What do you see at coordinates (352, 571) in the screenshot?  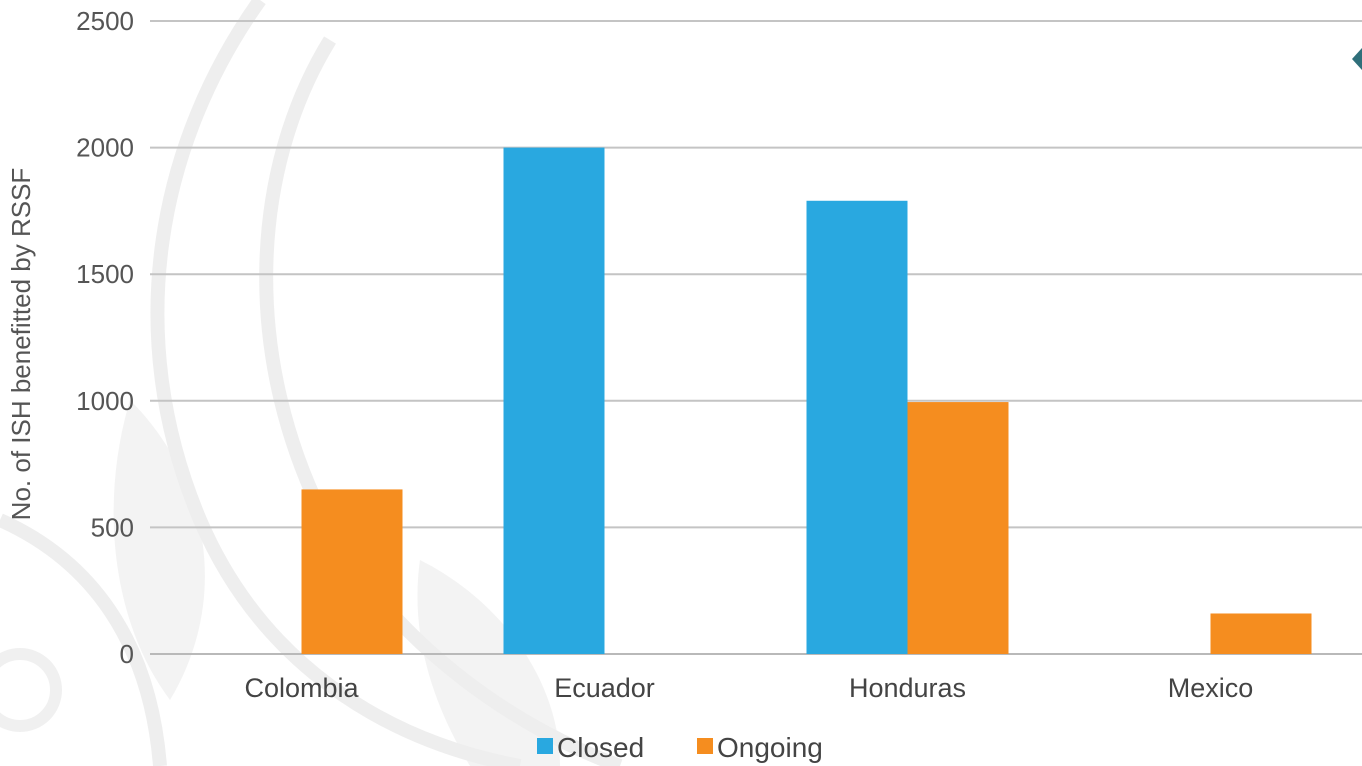 I see `bar-ongoing-colombia` at bounding box center [352, 571].